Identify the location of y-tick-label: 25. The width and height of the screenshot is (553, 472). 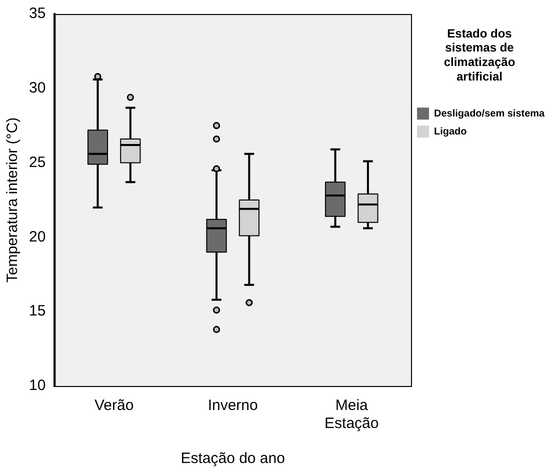
(37, 162).